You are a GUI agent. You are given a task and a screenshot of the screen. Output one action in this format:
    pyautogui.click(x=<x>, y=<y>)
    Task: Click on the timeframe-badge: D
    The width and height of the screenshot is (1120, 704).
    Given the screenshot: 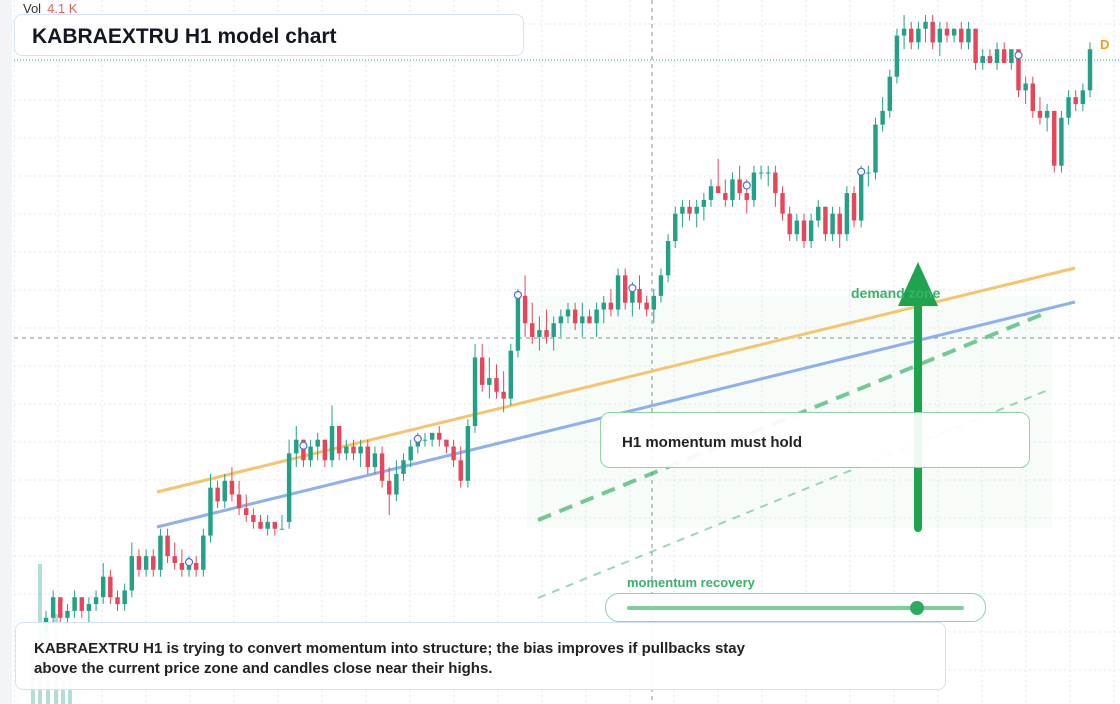 What is the action you would take?
    pyautogui.click(x=1105, y=44)
    